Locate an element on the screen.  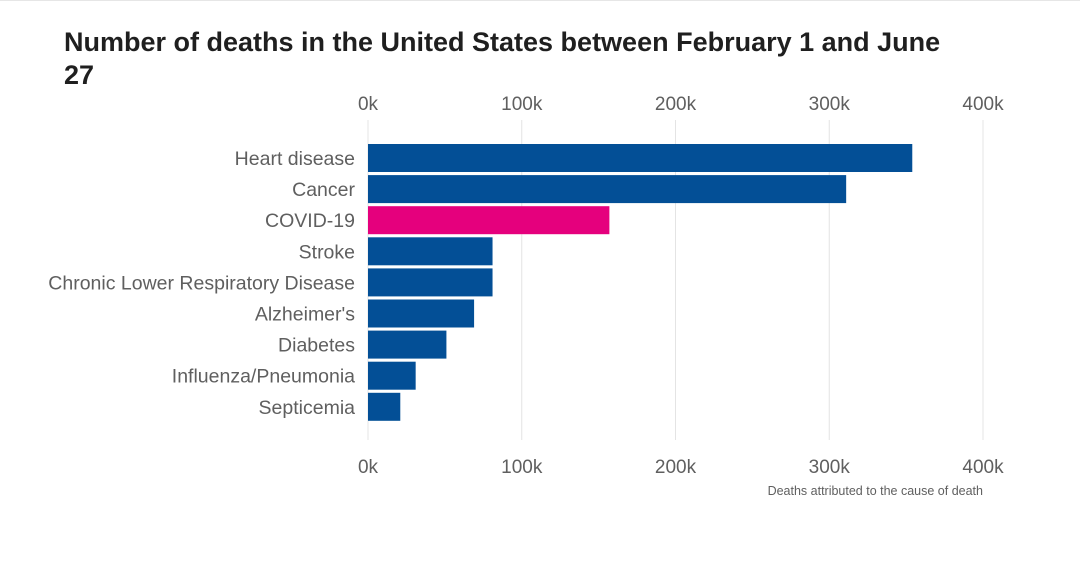
category-label: Diabetes is located at coordinates (316, 346).